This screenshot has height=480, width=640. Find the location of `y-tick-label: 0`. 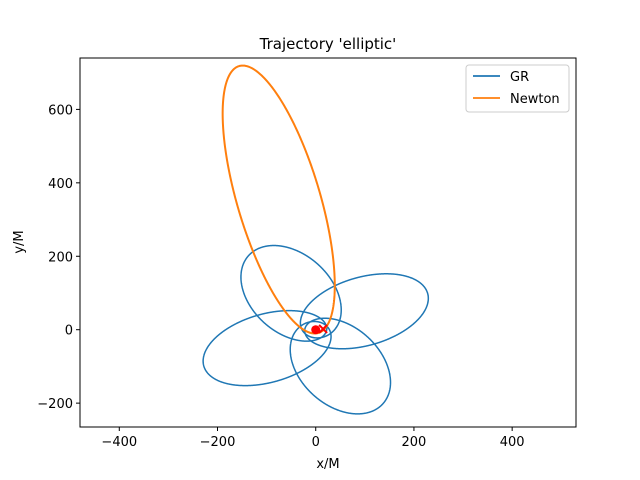

y-tick-label: 0 is located at coordinates (69, 331).